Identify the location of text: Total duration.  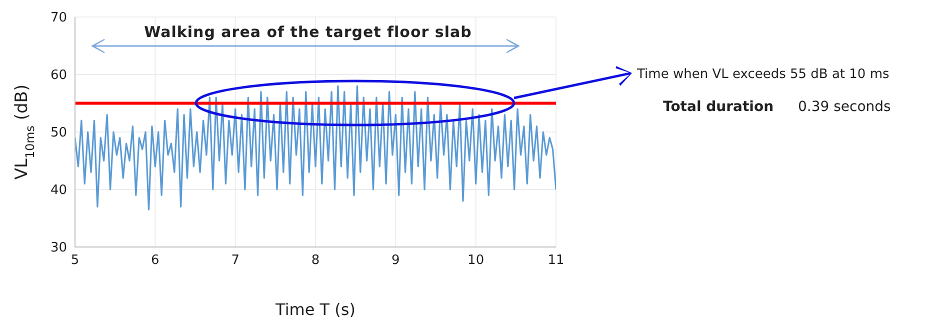
(718, 107).